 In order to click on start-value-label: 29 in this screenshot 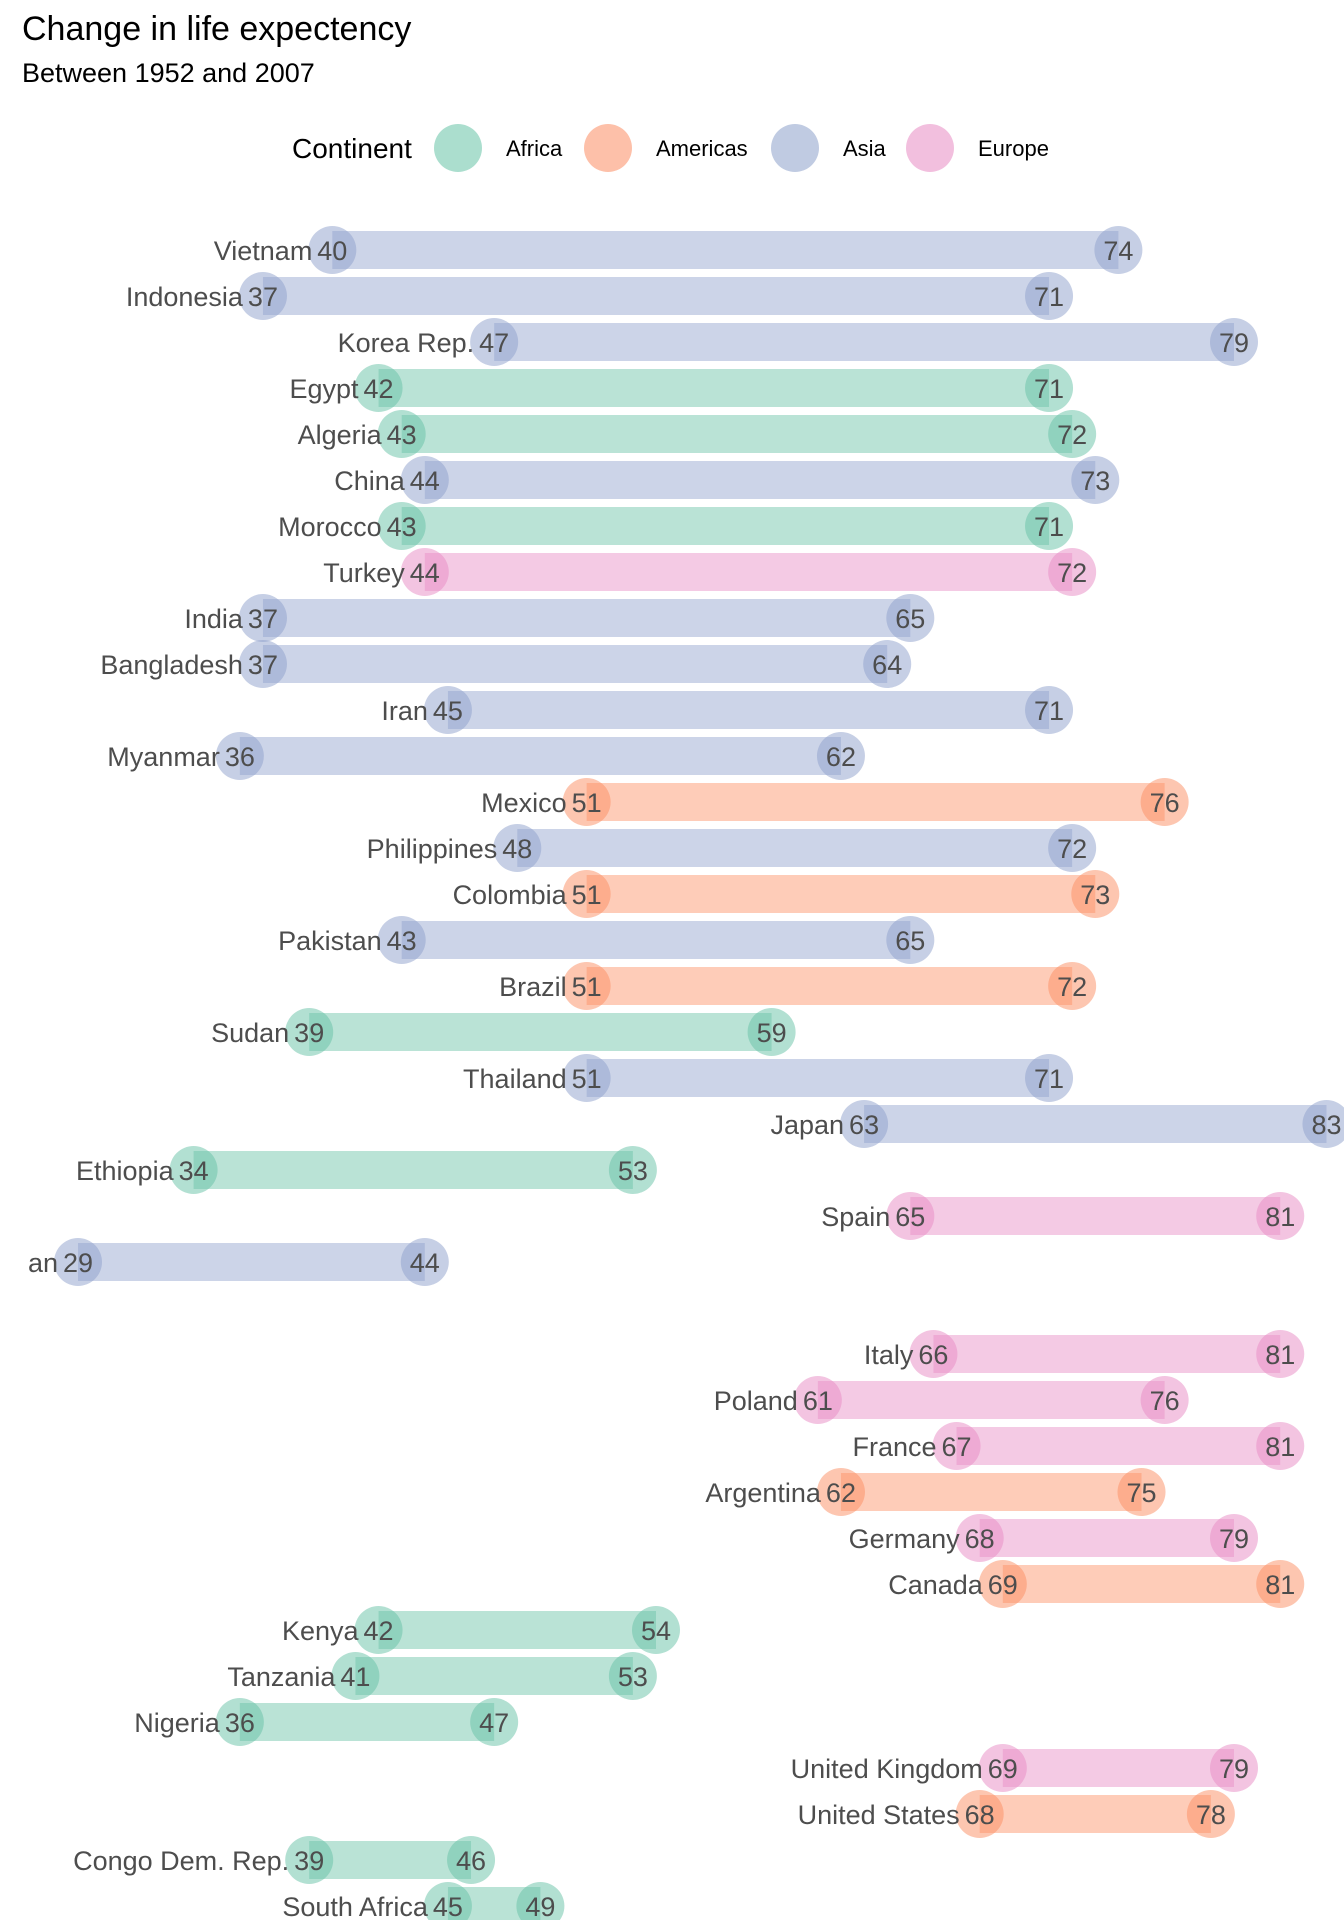, I will do `click(78, 1263)`.